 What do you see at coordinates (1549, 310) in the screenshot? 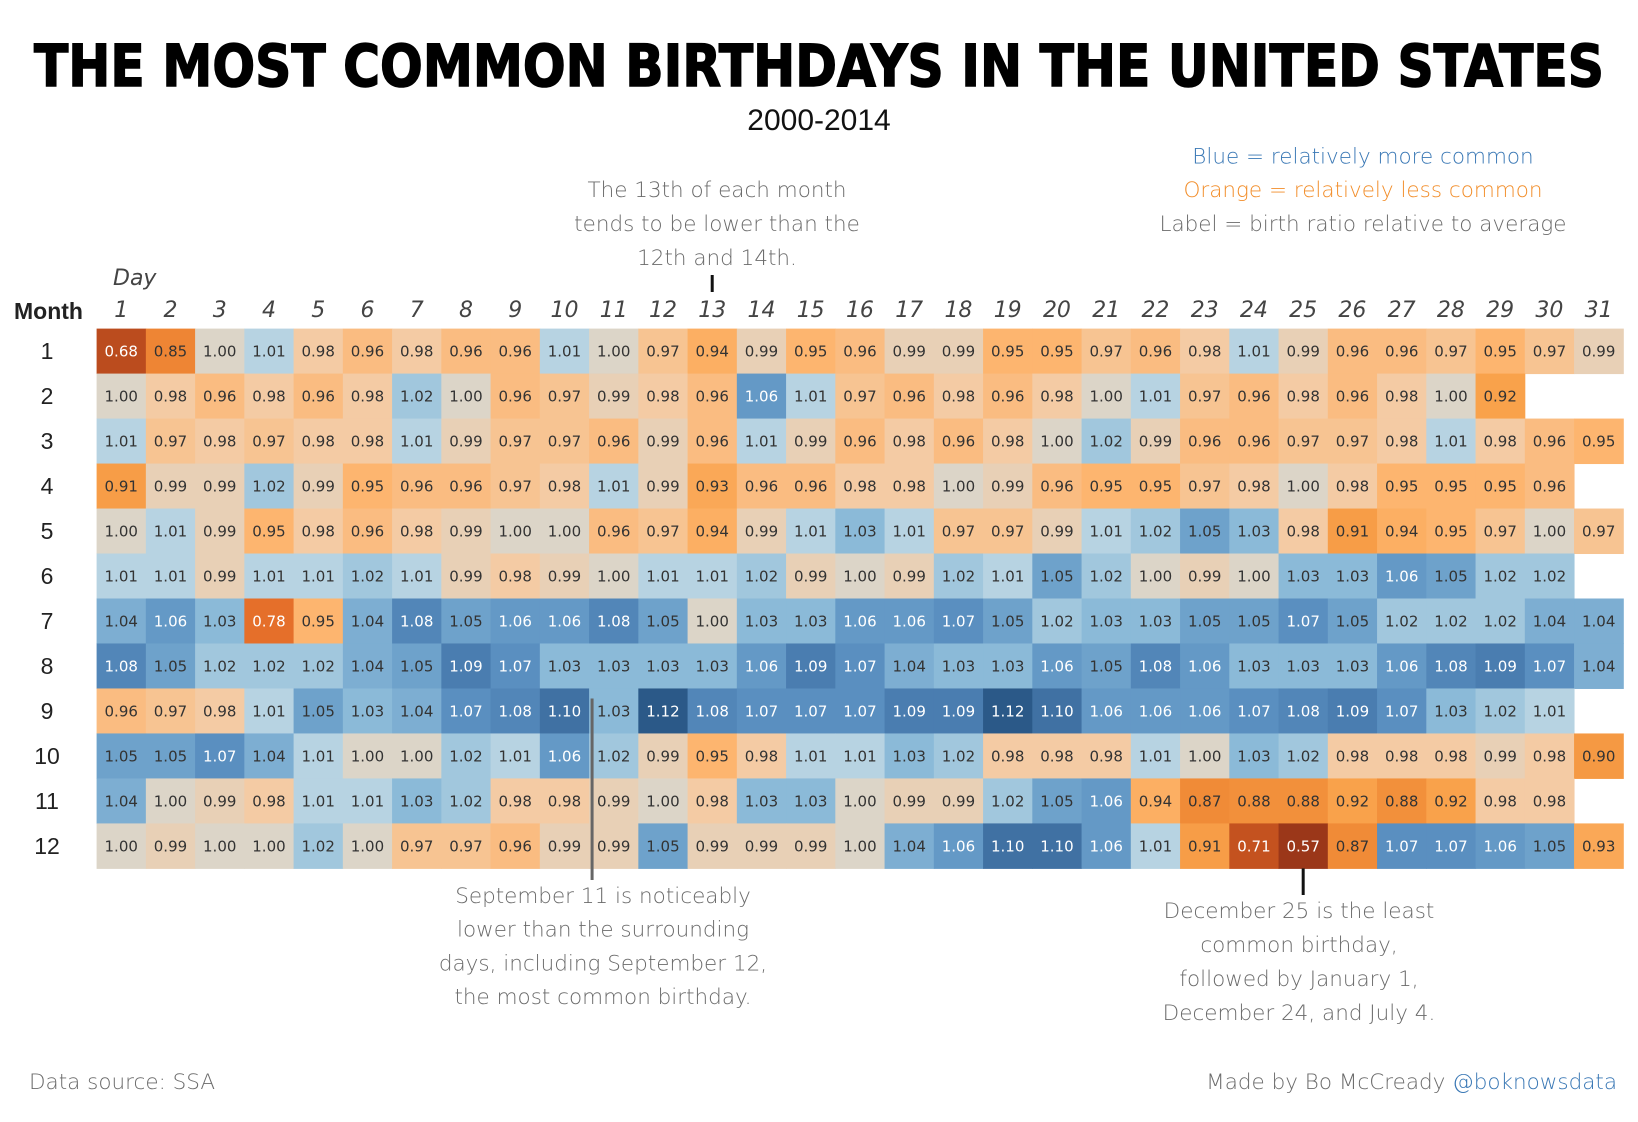
I see `x-tick-label: 30` at bounding box center [1549, 310].